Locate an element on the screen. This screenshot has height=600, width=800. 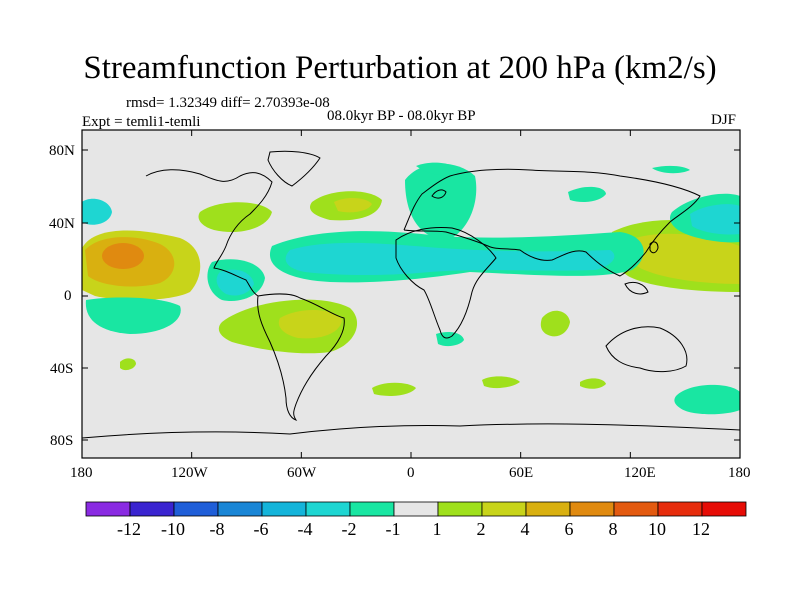
south-america-high is located at coordinates (288, 326).